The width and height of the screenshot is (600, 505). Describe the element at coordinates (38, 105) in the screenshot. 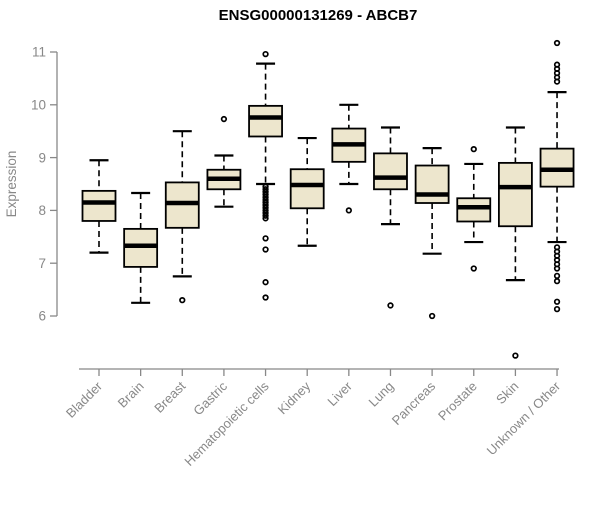

I see `y-tick-label: 10` at that location.